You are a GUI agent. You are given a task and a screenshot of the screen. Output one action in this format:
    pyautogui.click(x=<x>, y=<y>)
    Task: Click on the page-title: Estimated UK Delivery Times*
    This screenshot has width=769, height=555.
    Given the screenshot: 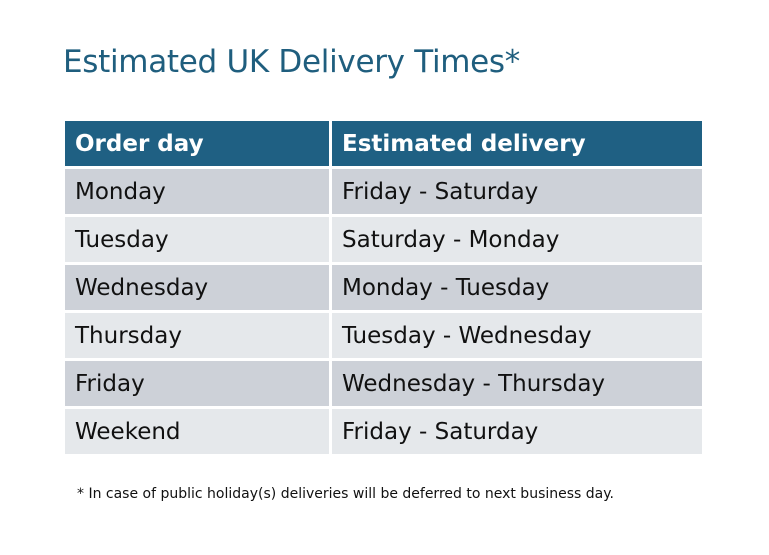 What is the action you would take?
    pyautogui.click(x=291, y=62)
    